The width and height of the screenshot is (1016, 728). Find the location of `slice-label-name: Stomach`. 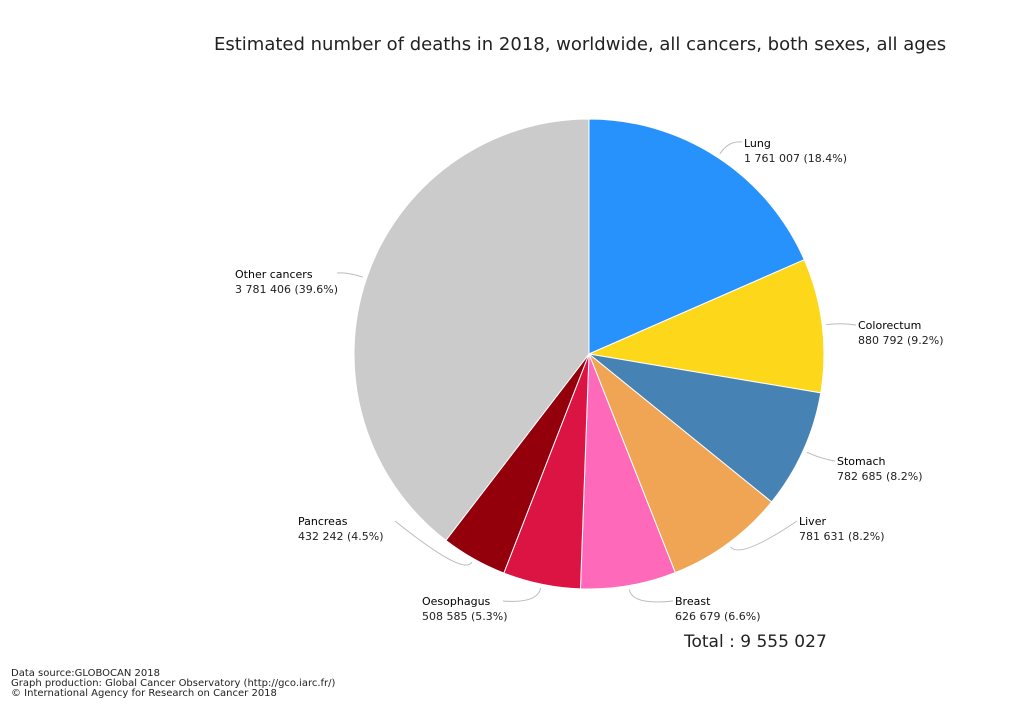

slice-label-name: Stomach is located at coordinates (861, 461).